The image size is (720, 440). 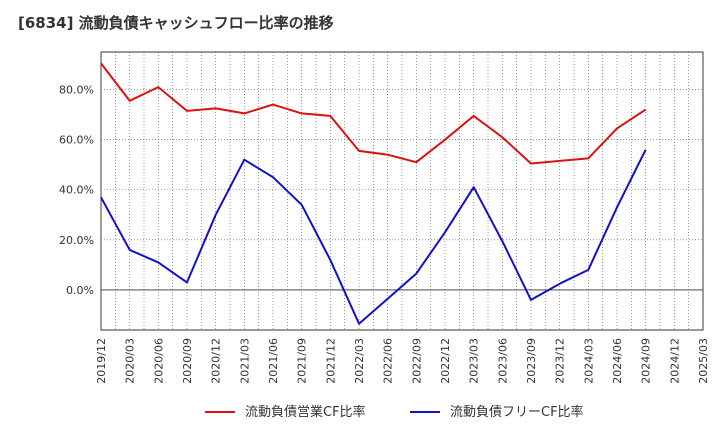 What do you see at coordinates (273, 361) in the screenshot?
I see `x-tick-label: 2021/06` at bounding box center [273, 361].